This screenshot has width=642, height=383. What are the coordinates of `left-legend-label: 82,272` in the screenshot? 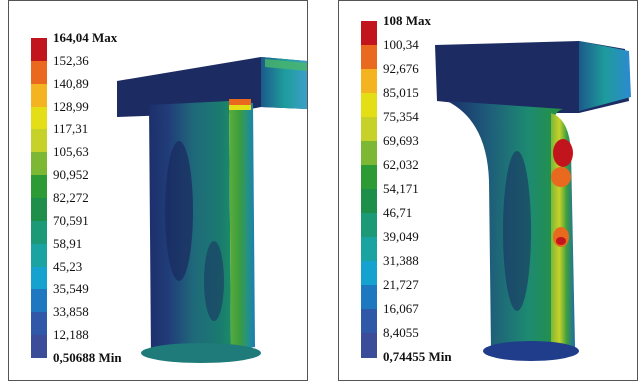 It's located at (71, 197).